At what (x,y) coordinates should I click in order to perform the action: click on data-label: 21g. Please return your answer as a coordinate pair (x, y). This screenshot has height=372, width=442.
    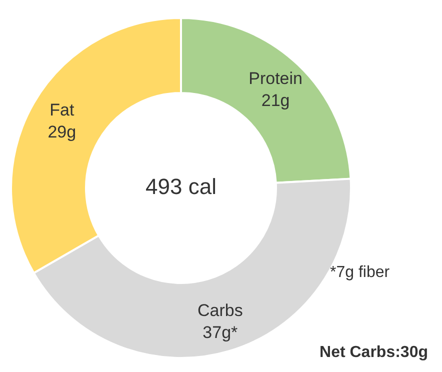
    Looking at the image, I should click on (275, 100).